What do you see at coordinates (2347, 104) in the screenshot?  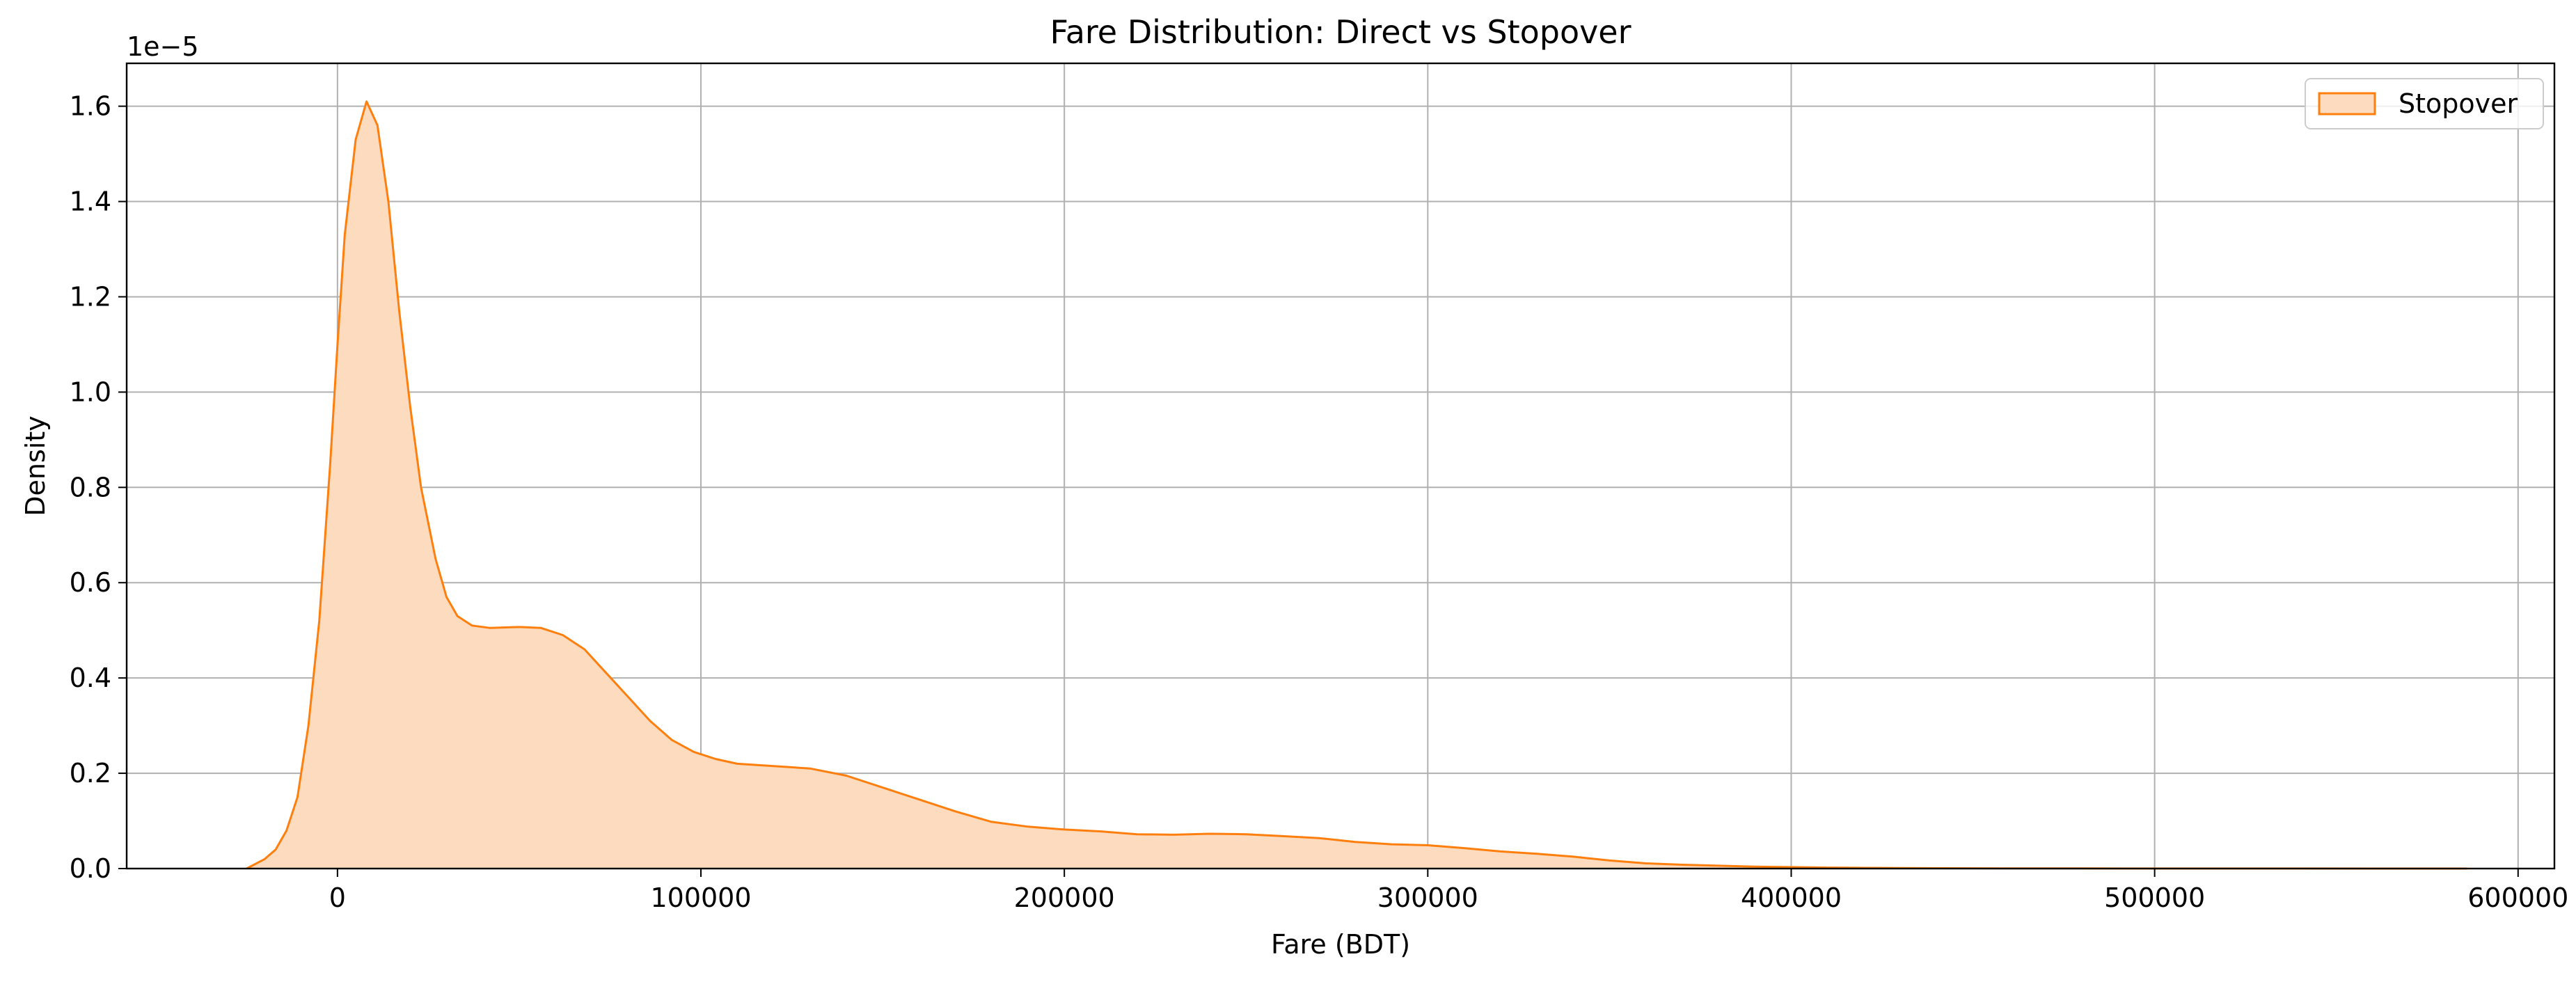 I see `legend-swatch-stopover` at bounding box center [2347, 104].